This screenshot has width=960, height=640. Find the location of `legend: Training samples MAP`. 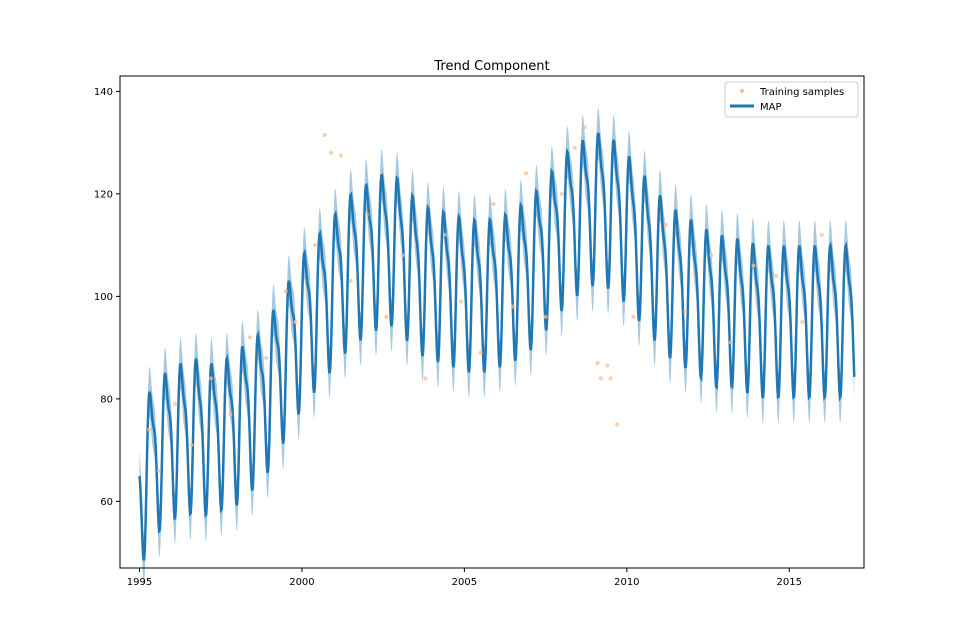

legend: Training samples MAP is located at coordinates (791, 99).